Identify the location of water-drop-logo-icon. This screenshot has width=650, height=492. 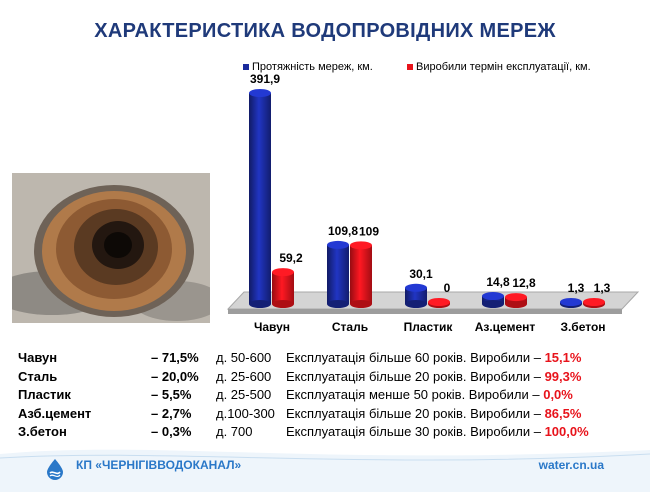
(55, 469).